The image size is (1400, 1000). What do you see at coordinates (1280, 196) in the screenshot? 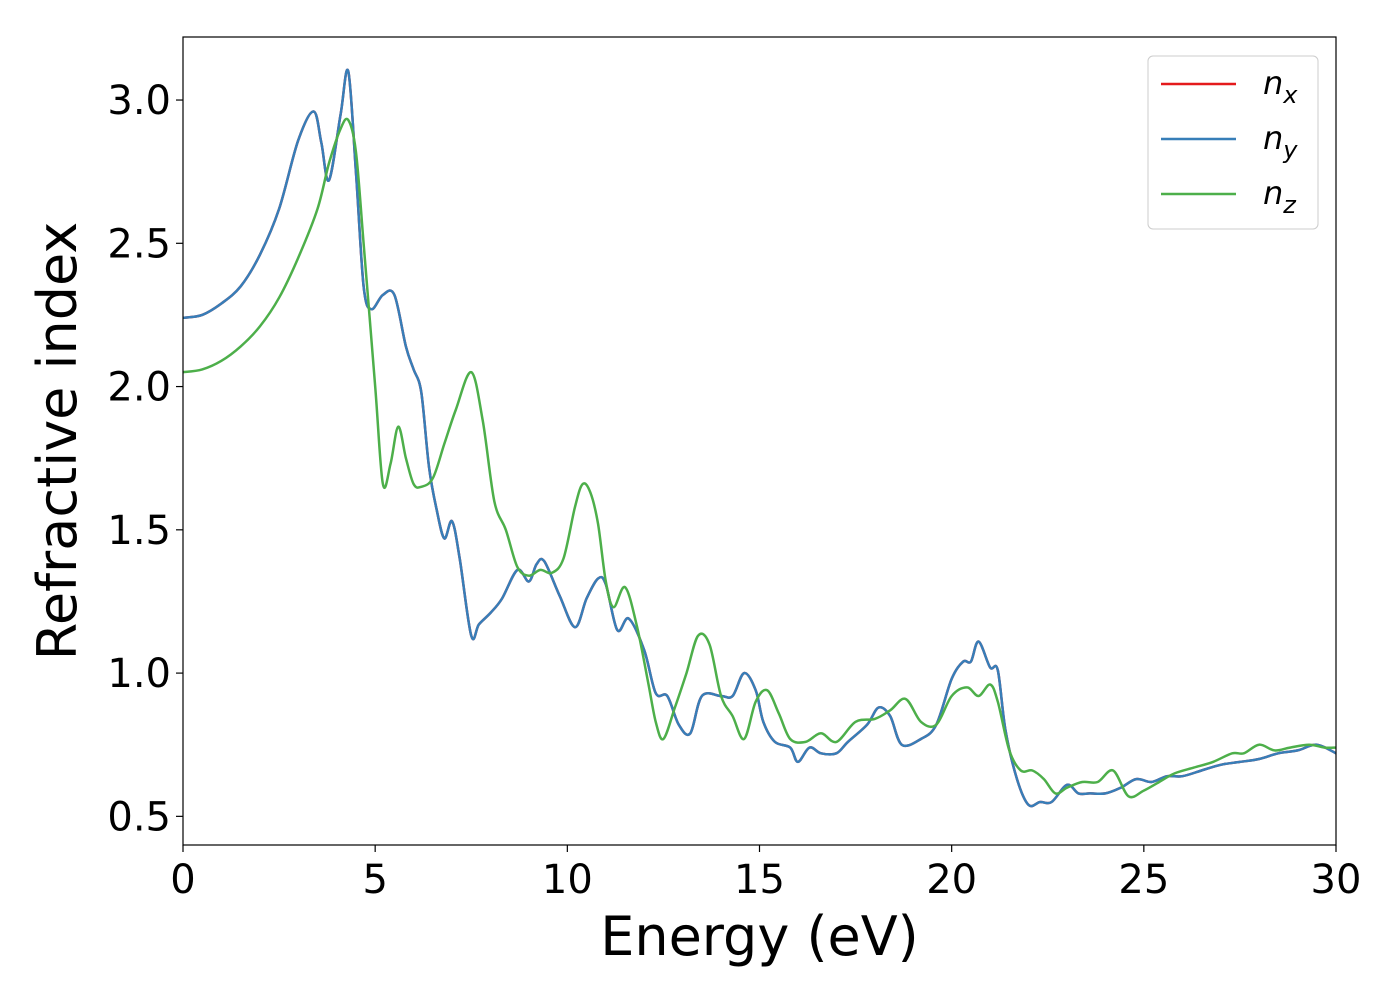
I see `legend-label-nz: nz` at bounding box center [1280, 196].